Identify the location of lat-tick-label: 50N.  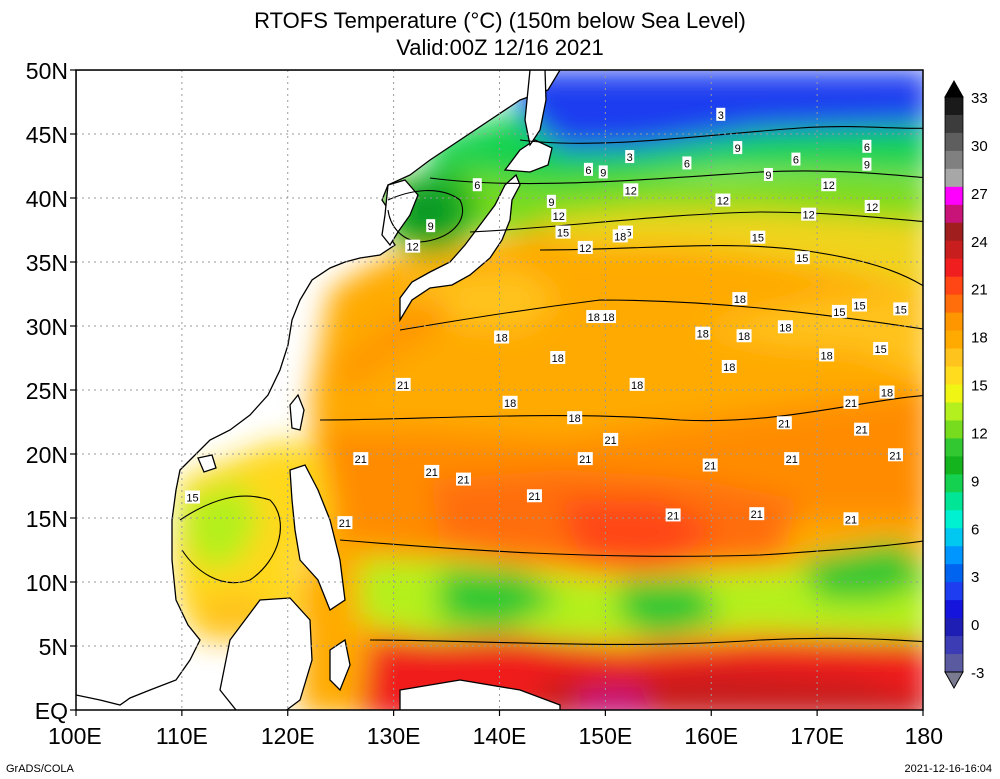
(47, 71).